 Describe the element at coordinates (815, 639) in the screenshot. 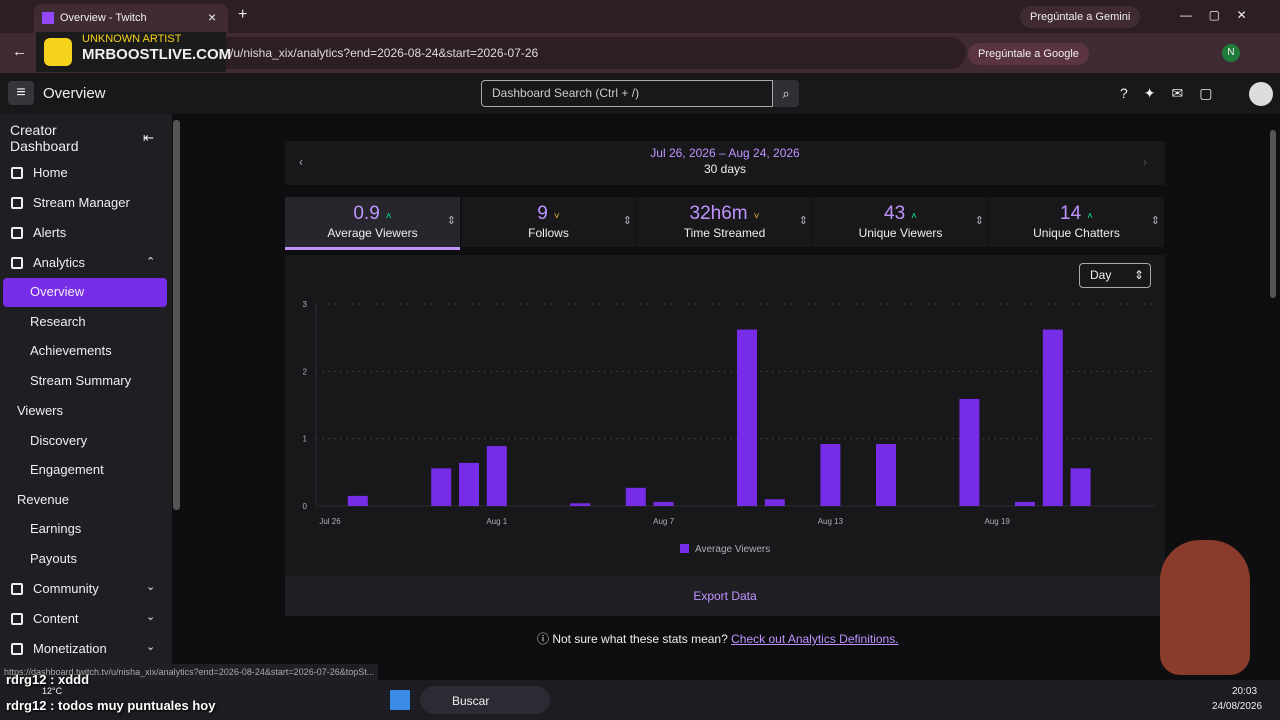

I see `help-link: Check out Analytics Definitions.` at that location.